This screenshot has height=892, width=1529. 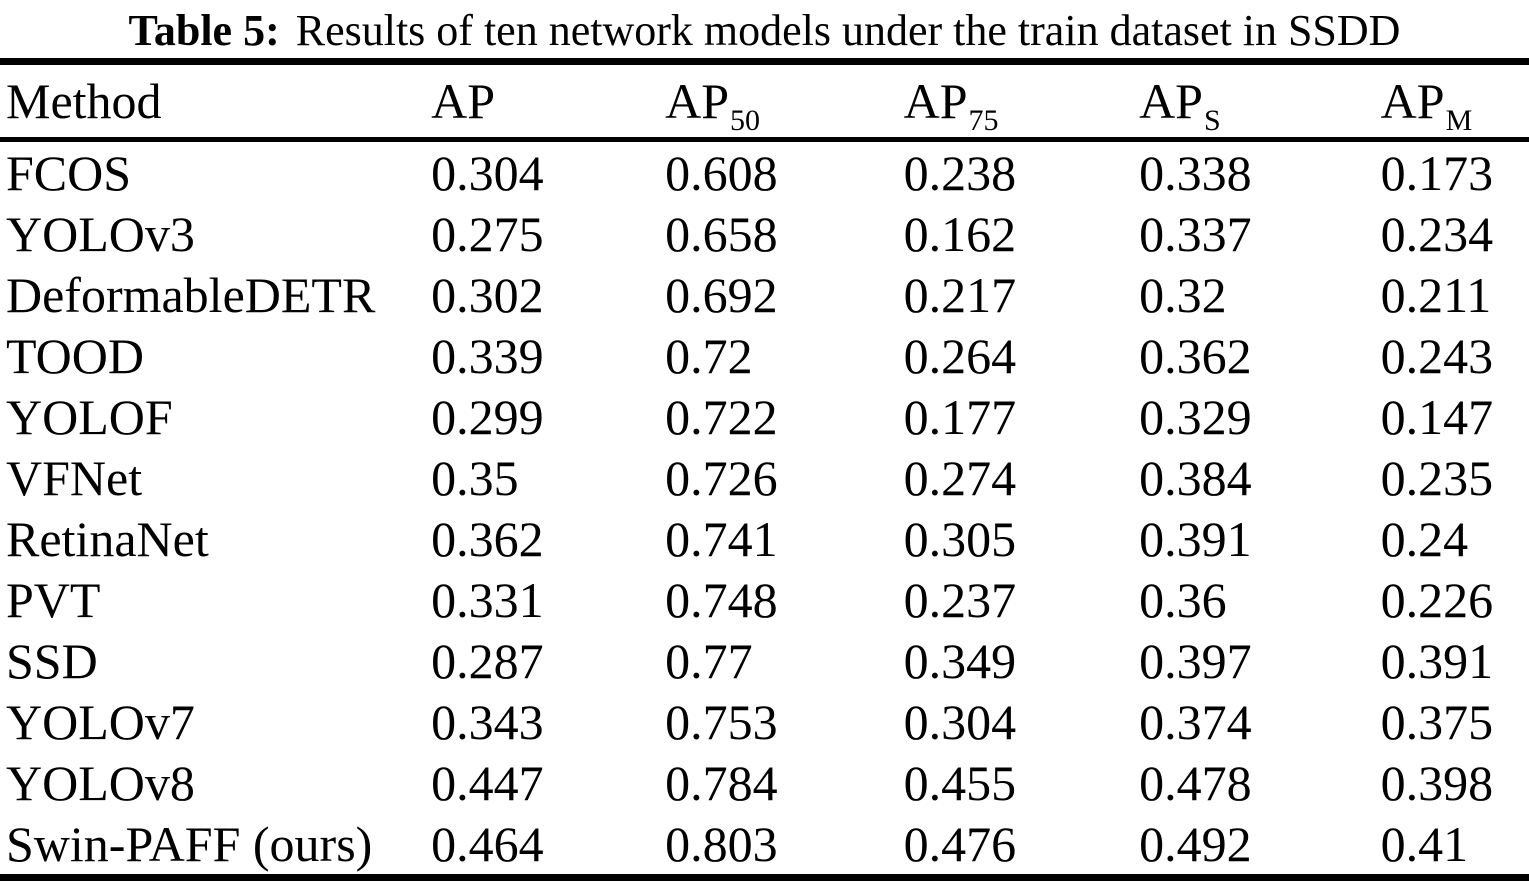 I want to click on header-row: Method AP AP50 AP75 APS APM, so click(x=764, y=101).